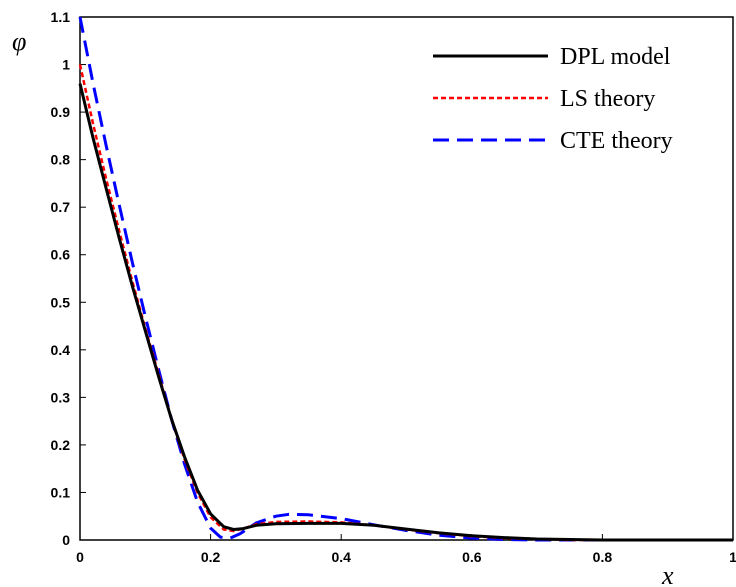 The height and width of the screenshot is (587, 736). I want to click on x-tick-label: 1, so click(732, 557).